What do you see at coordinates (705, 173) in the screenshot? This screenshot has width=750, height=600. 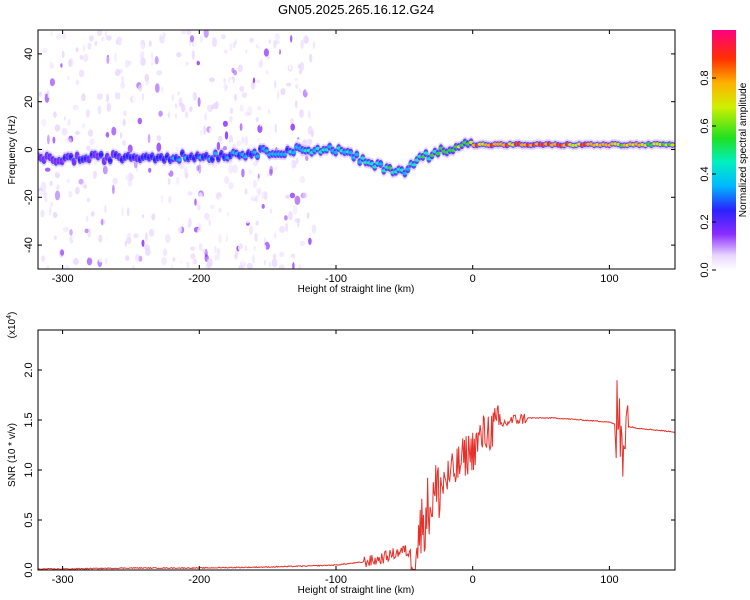 I see `colorbar-tick-label: 0.4` at bounding box center [705, 173].